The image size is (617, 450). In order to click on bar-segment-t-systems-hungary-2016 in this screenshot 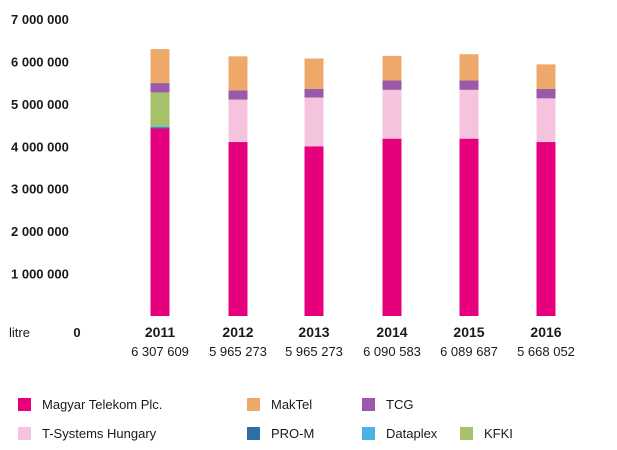, I will do `click(546, 120)`.